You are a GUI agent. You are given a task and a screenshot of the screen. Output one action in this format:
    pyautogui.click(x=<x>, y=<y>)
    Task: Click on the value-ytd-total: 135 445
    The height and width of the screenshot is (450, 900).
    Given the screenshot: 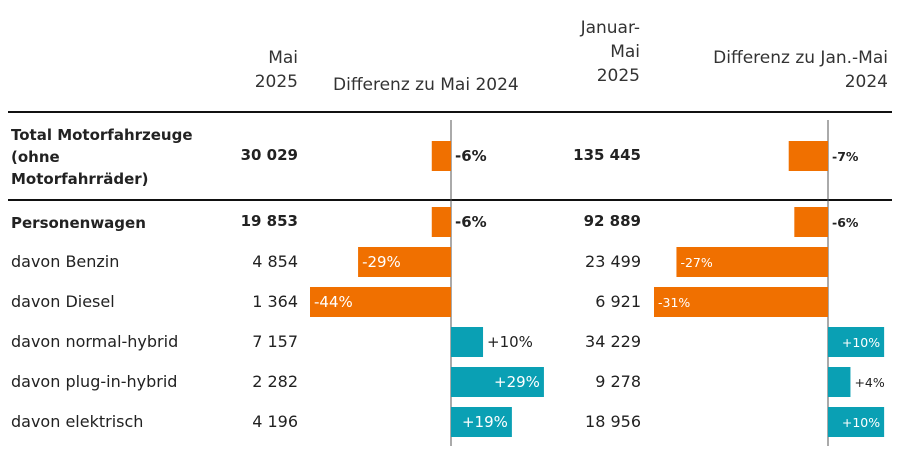 What is the action you would take?
    pyautogui.click(x=607, y=155)
    